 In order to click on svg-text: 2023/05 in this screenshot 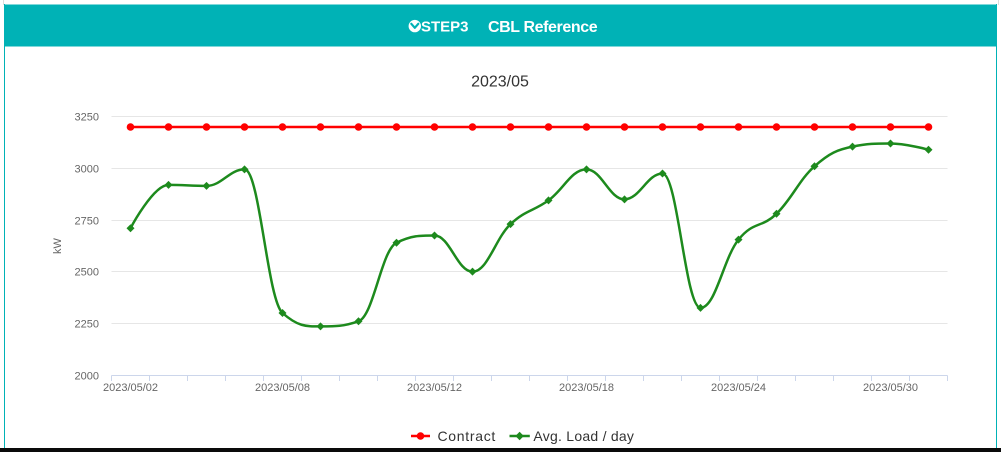, I will do `click(500, 82)`.